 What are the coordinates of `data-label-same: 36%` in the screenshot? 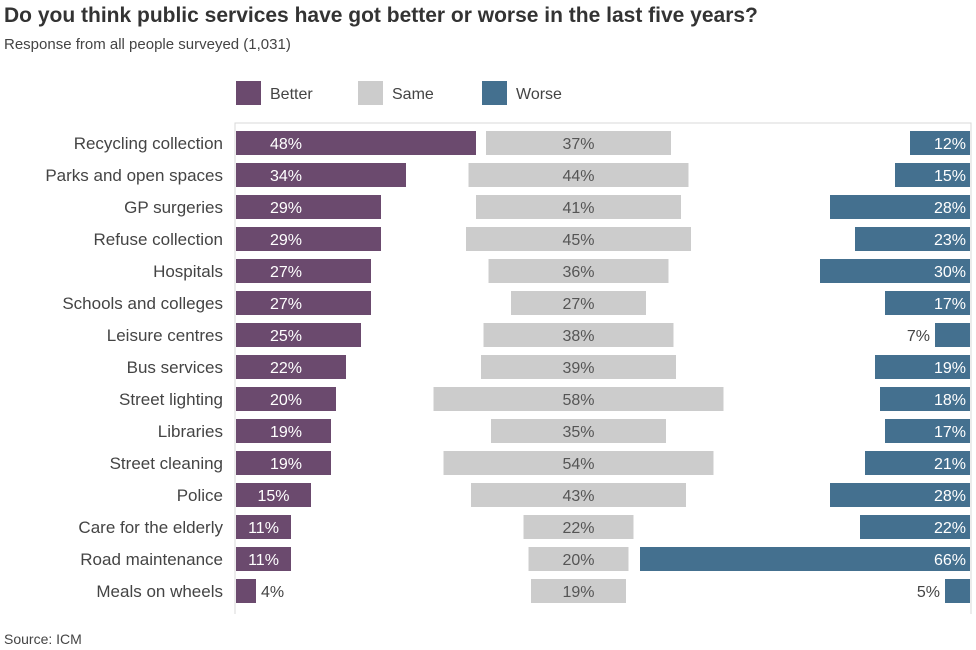 It's located at (578, 272).